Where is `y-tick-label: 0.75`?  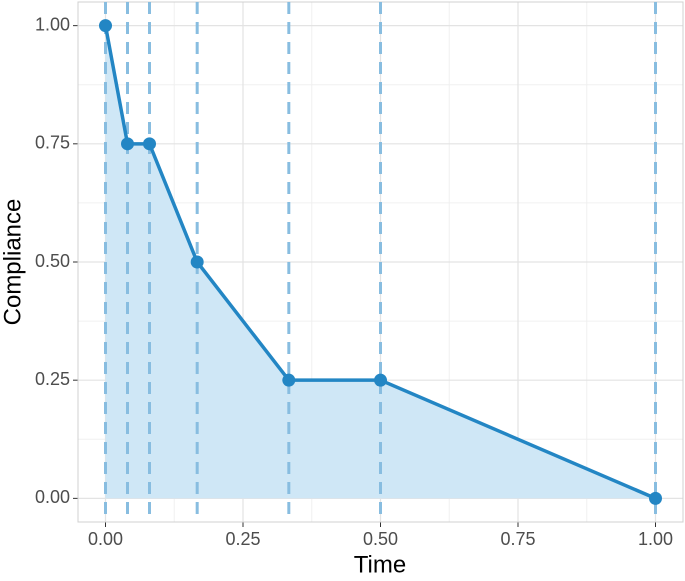
y-tick-label: 0.75 is located at coordinates (52, 143).